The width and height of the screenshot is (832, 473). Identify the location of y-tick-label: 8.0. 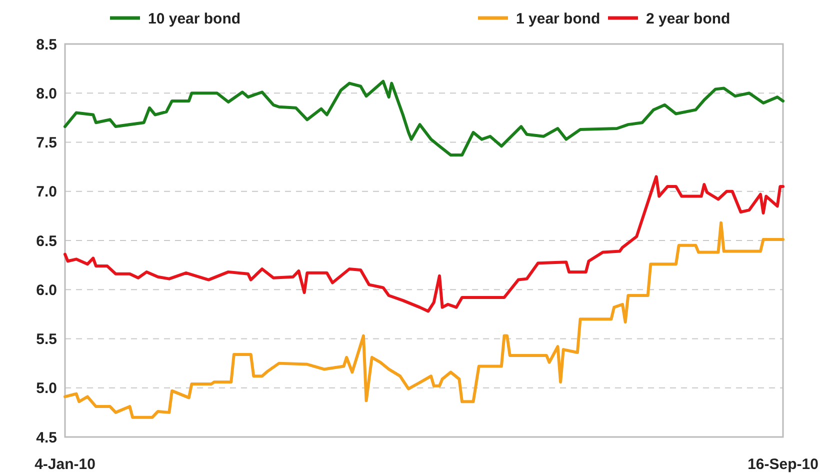
(46, 93).